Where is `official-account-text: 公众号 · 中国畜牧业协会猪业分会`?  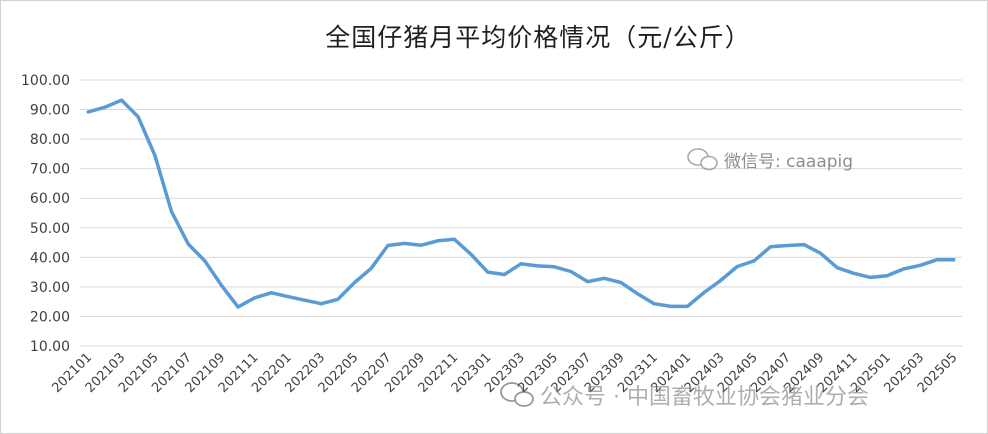 official-account-text: 公众号 · 中国畜牧业协会猪业分会 is located at coordinates (704, 397).